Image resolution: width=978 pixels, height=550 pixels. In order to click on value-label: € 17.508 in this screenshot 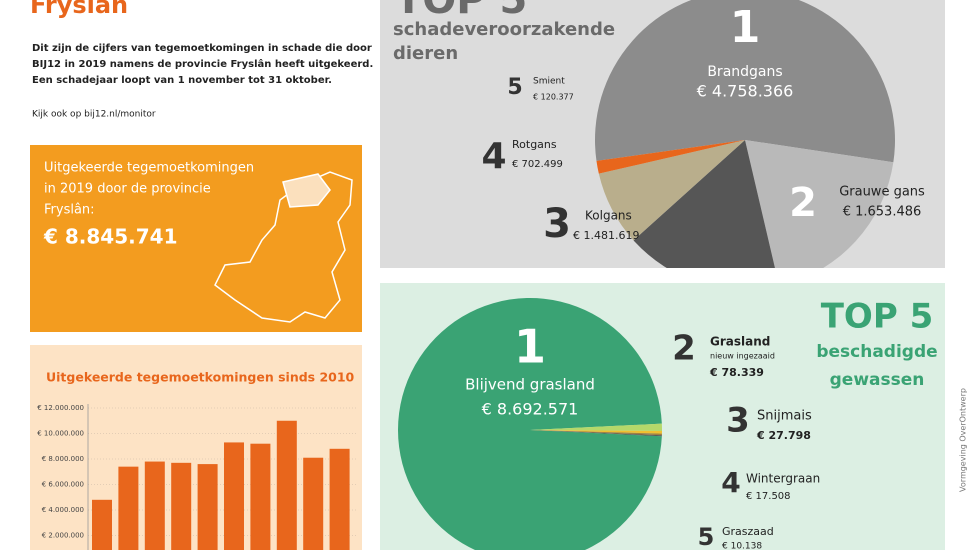, I will do `click(768, 496)`.